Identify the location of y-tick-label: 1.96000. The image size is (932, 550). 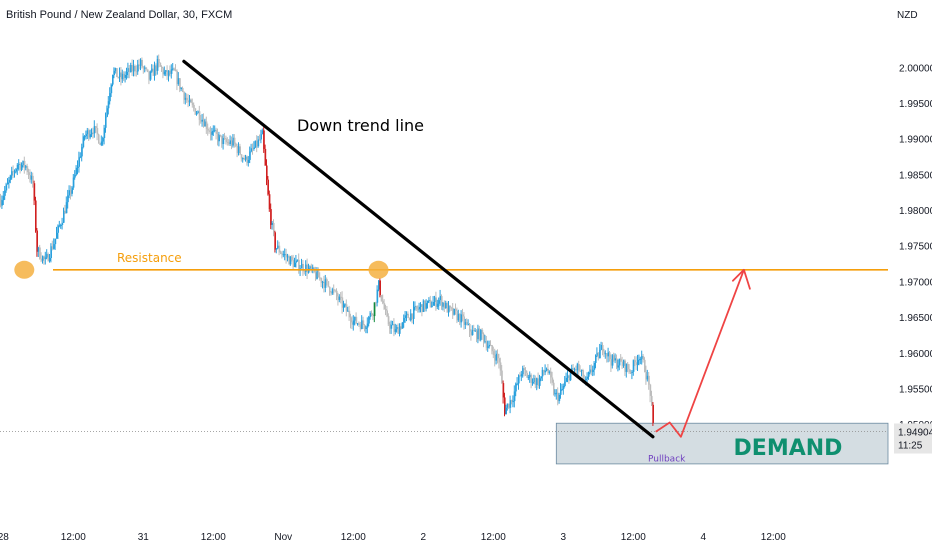
(915, 354).